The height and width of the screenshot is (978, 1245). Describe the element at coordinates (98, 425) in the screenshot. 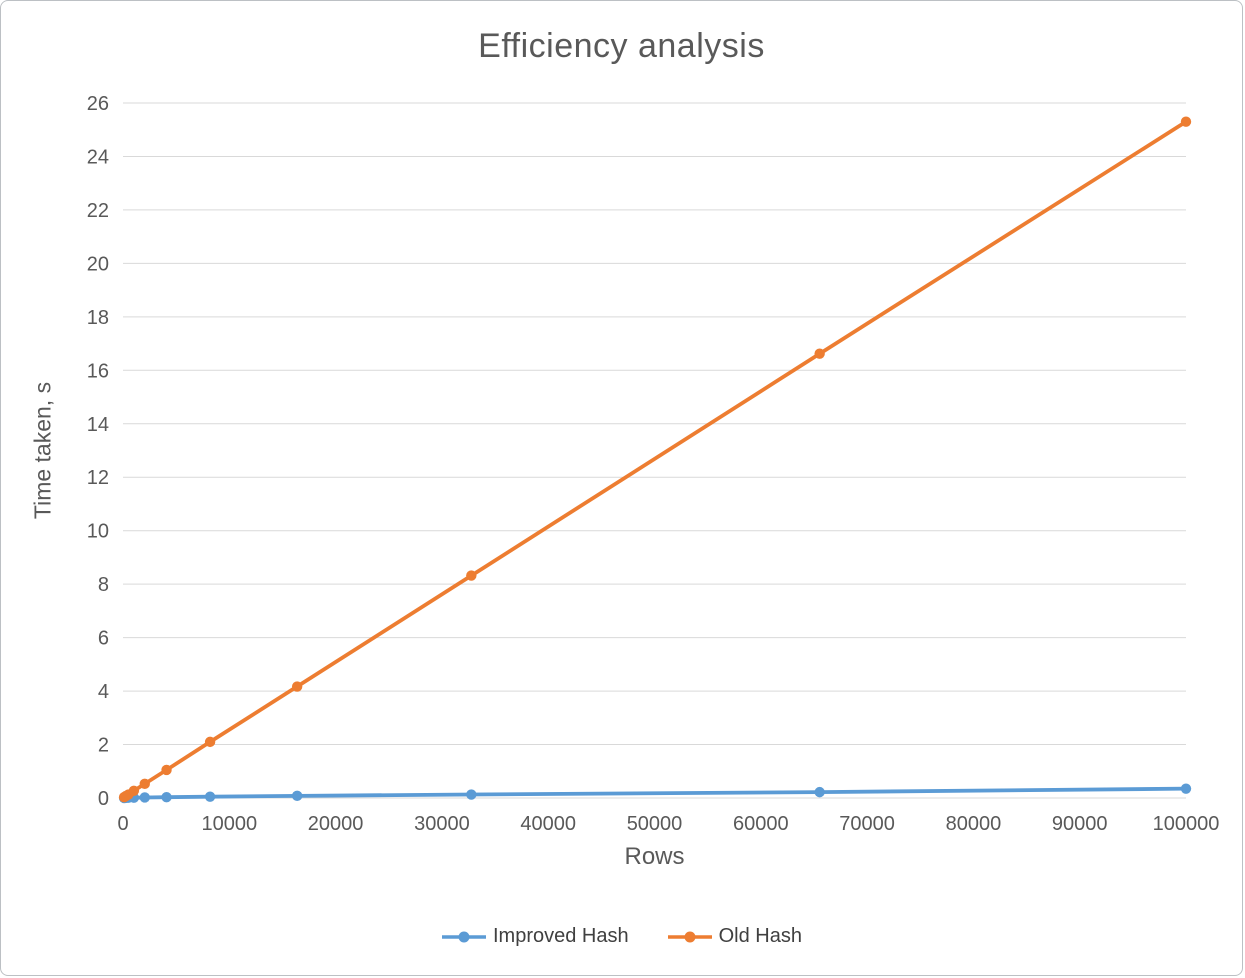

I see `svg-text: 14` at that location.